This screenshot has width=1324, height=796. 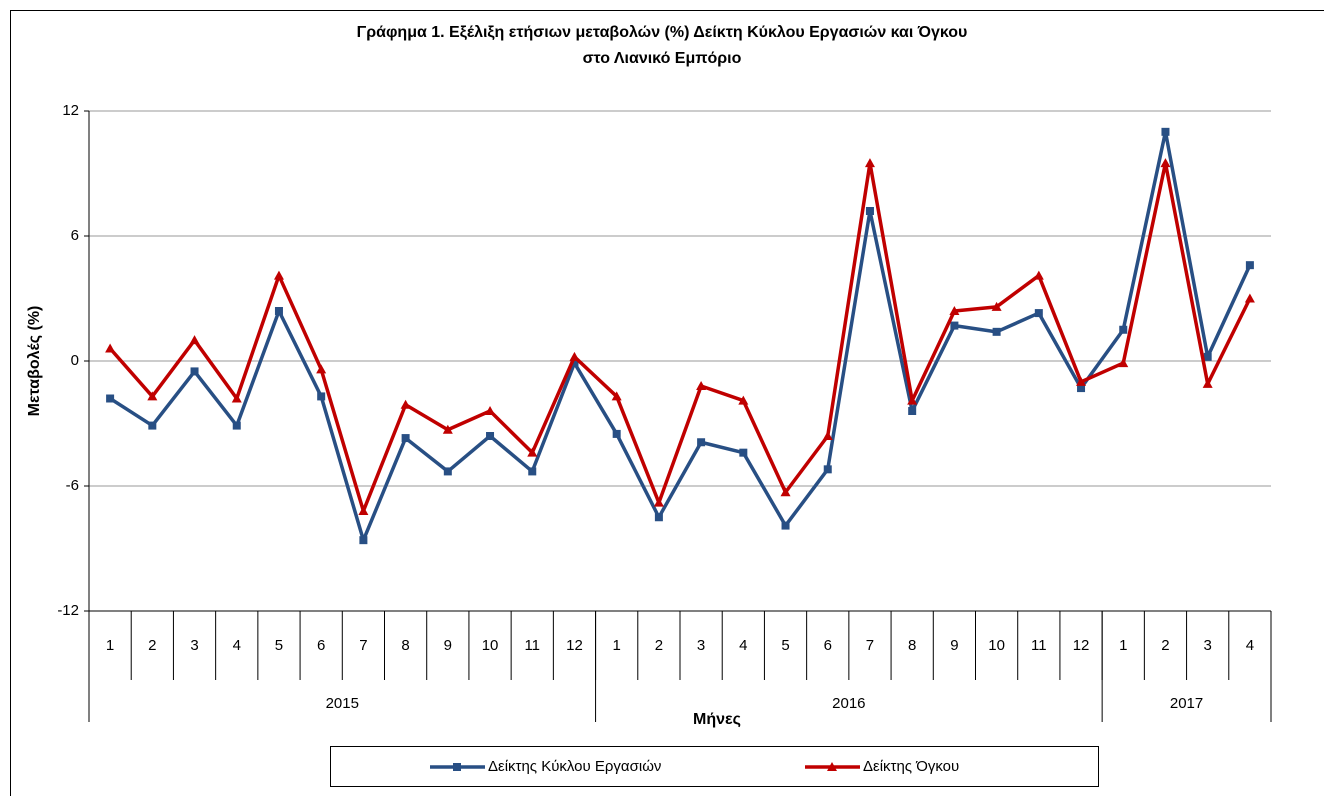 I want to click on y-tick-label: -6, so click(x=72, y=485).